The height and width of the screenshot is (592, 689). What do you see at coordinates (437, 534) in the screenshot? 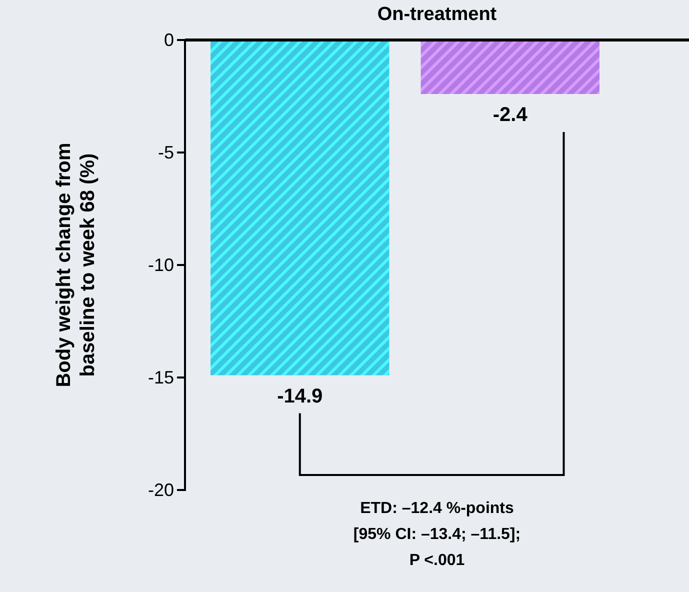
I see `text: [95% CI: –13.4; –11.5];` at bounding box center [437, 534].